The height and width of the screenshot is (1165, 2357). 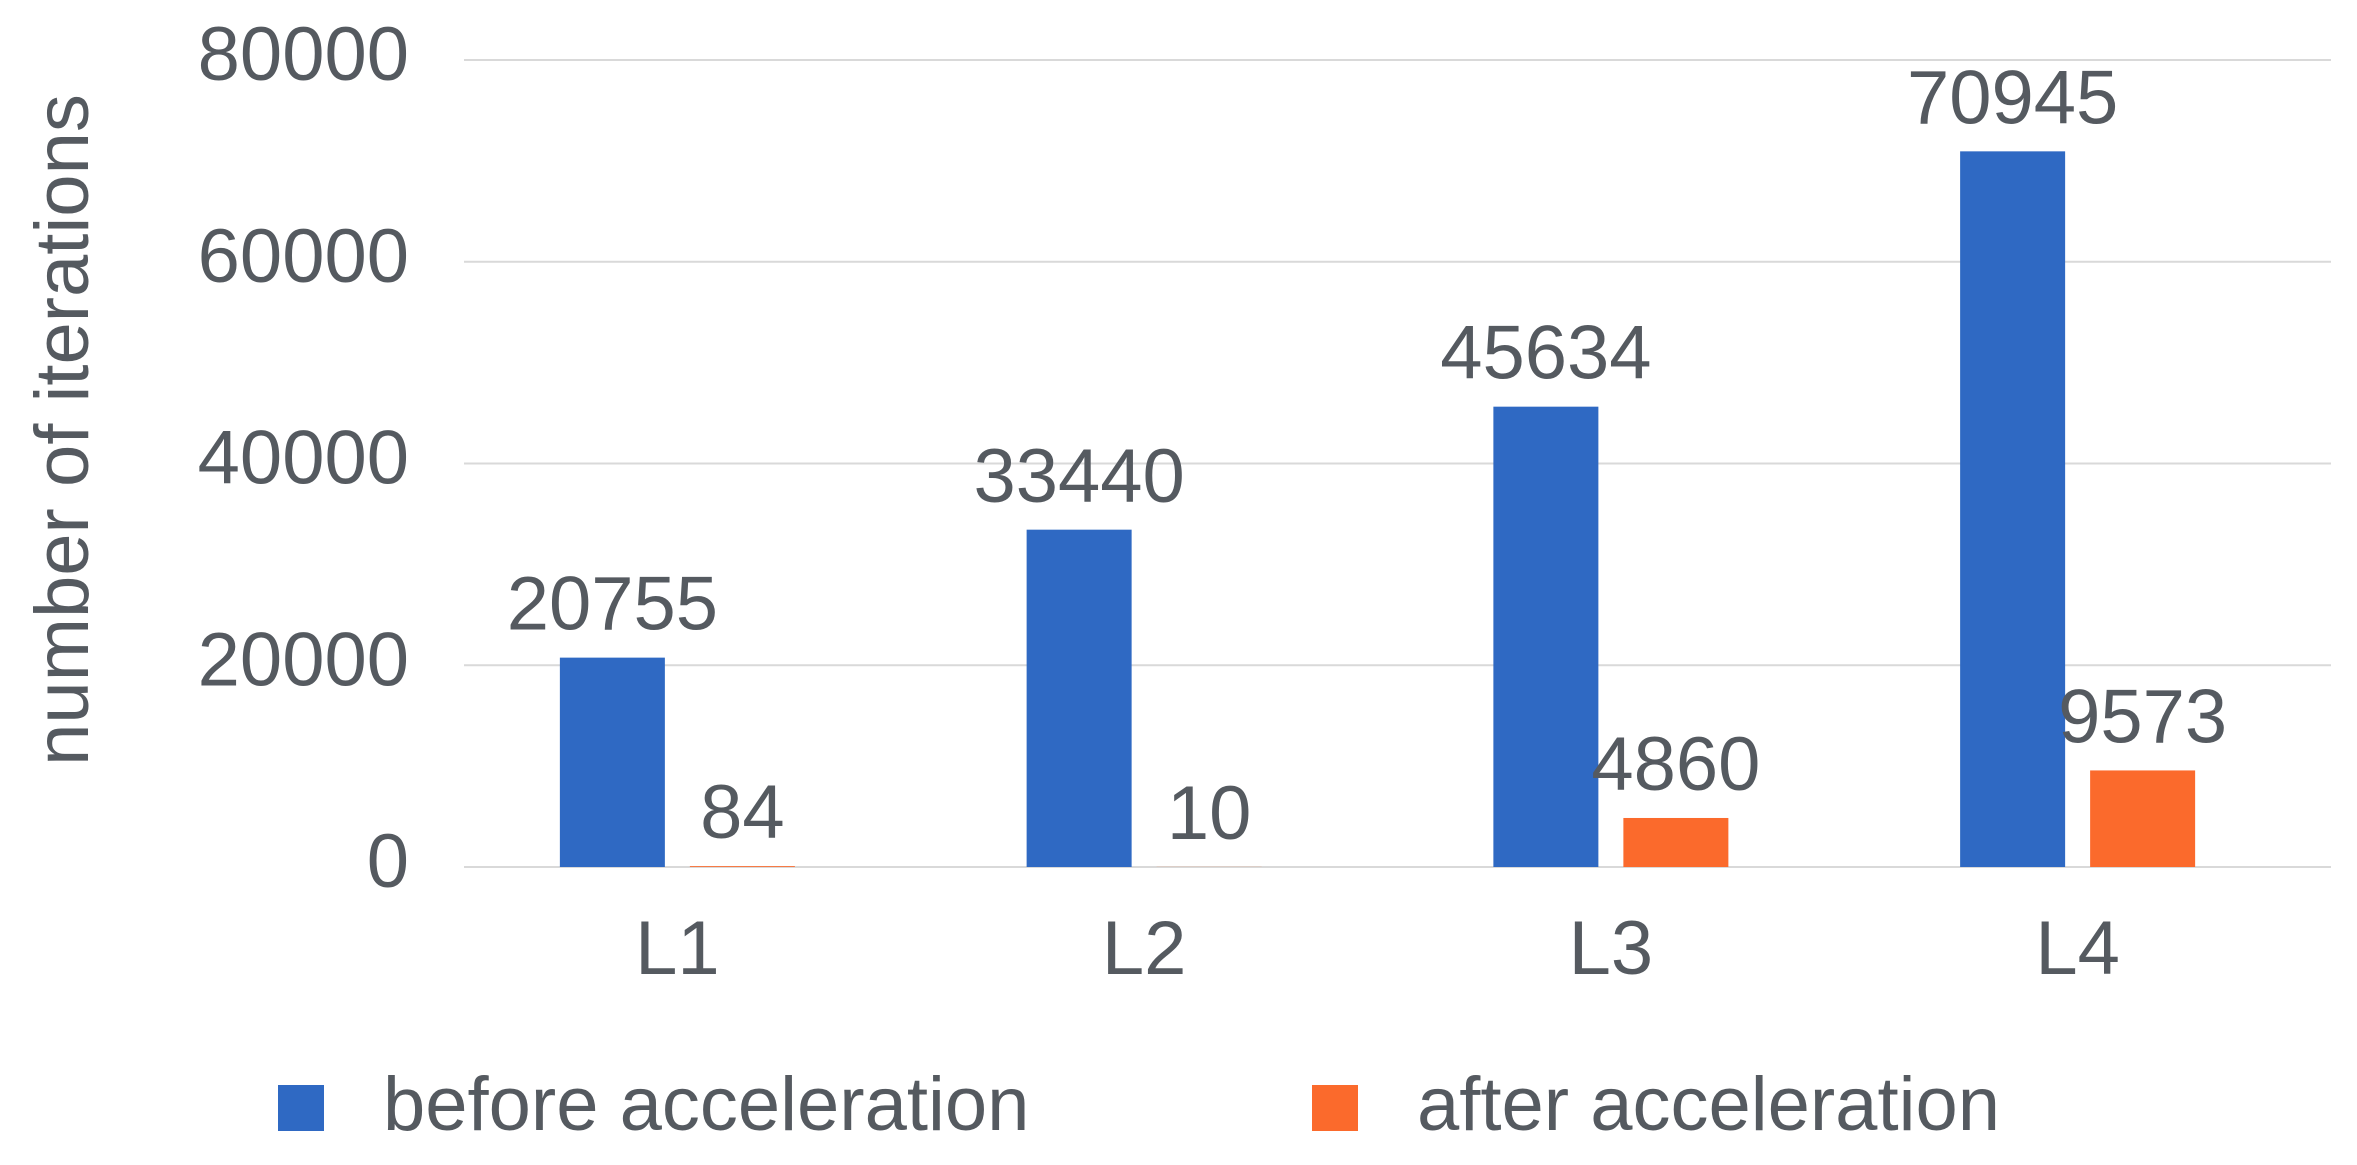 What do you see at coordinates (388, 861) in the screenshot?
I see `y-tick-label: 0` at bounding box center [388, 861].